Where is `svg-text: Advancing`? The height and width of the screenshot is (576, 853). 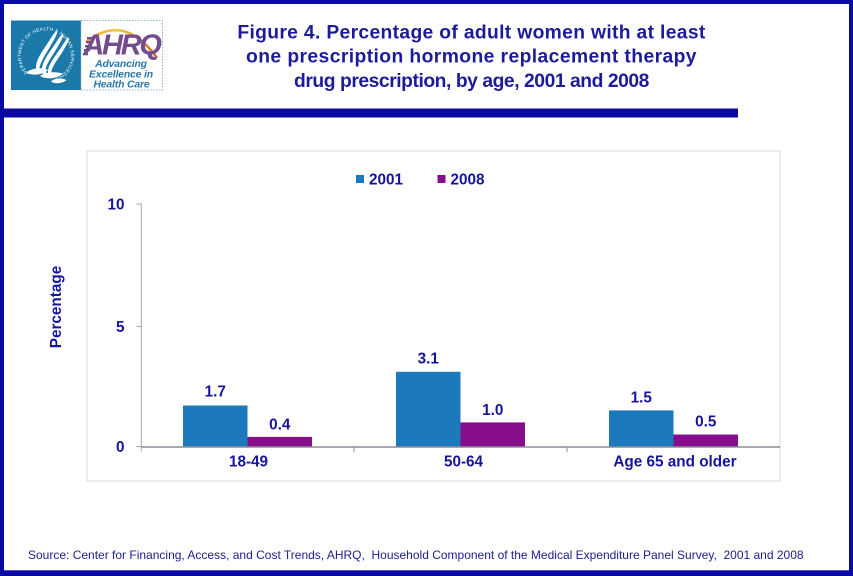 svg-text: Advancing is located at coordinates (121, 64).